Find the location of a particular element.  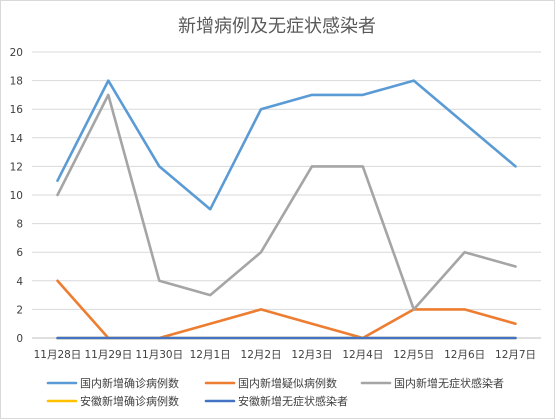

x-tick-label: 12月3日 is located at coordinates (311, 355).